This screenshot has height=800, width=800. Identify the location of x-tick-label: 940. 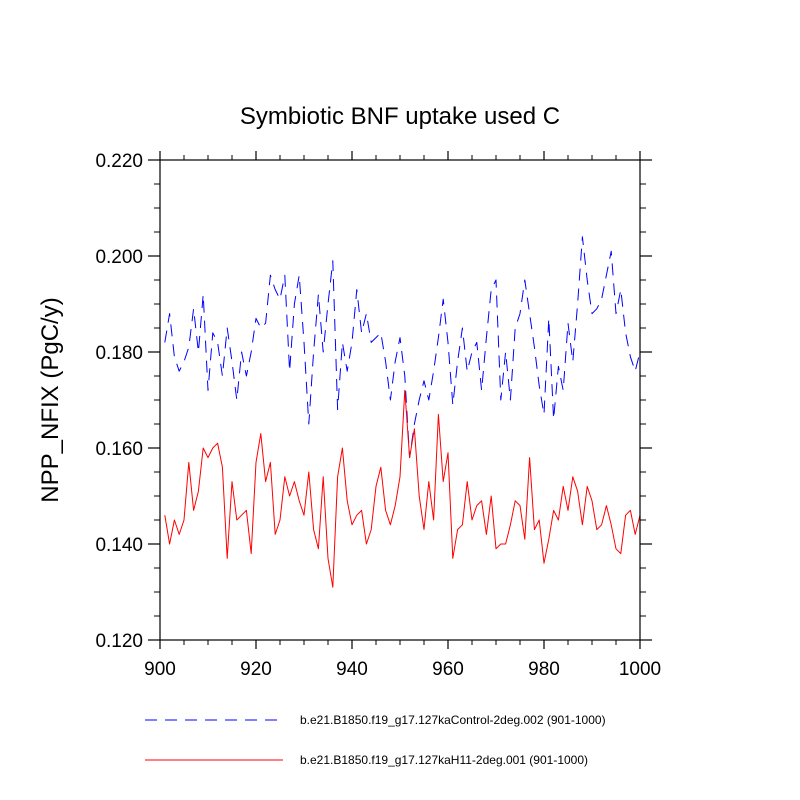
(352, 669).